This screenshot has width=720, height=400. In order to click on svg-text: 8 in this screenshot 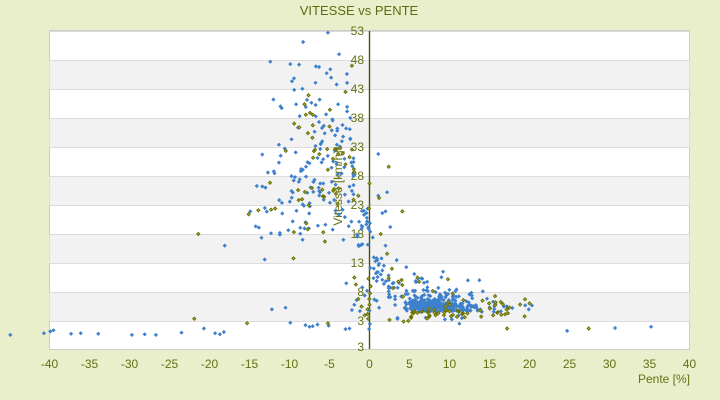, I will do `click(360, 292)`.